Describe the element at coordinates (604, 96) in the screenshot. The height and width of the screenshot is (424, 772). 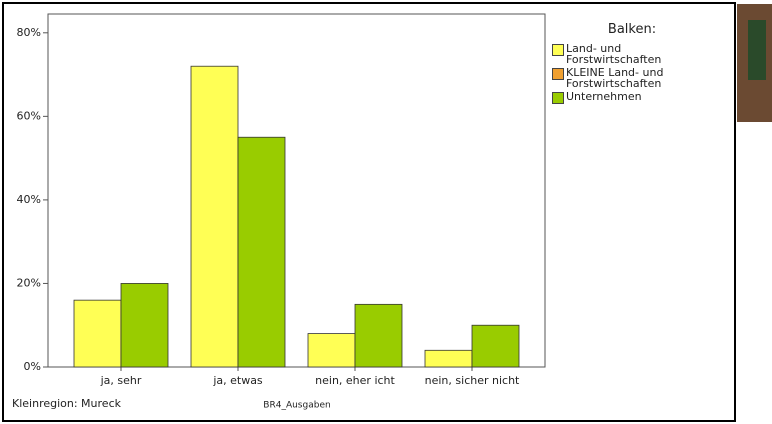
I see `legend-label: Unternehmen` at that location.